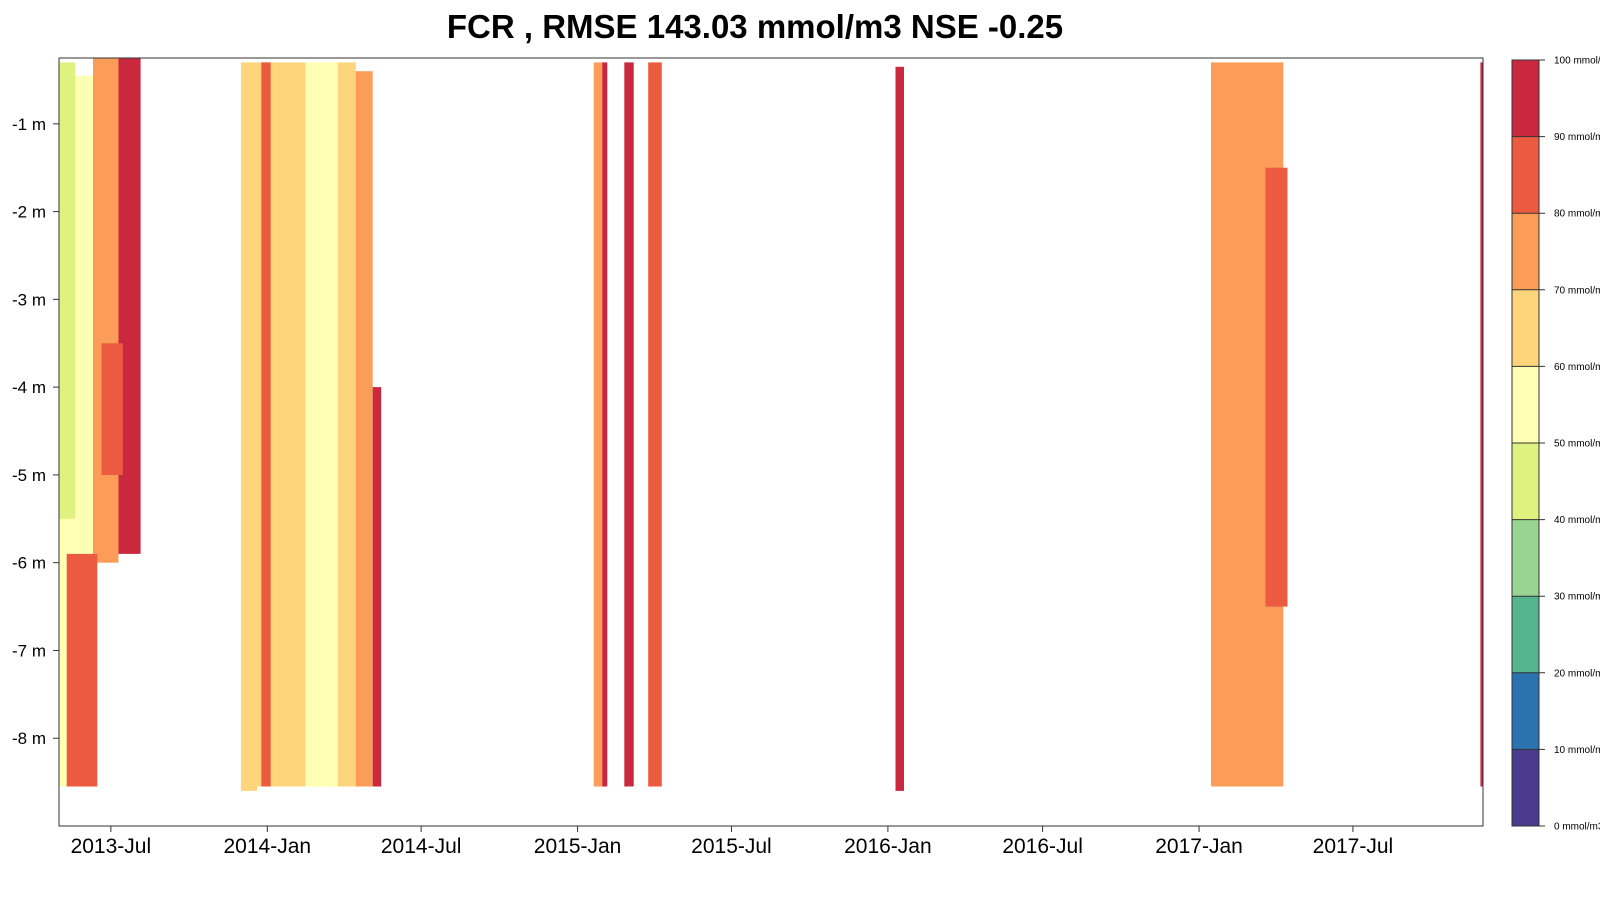  What do you see at coordinates (29, 299) in the screenshot?
I see `y-tick-label-2: -3 m` at bounding box center [29, 299].